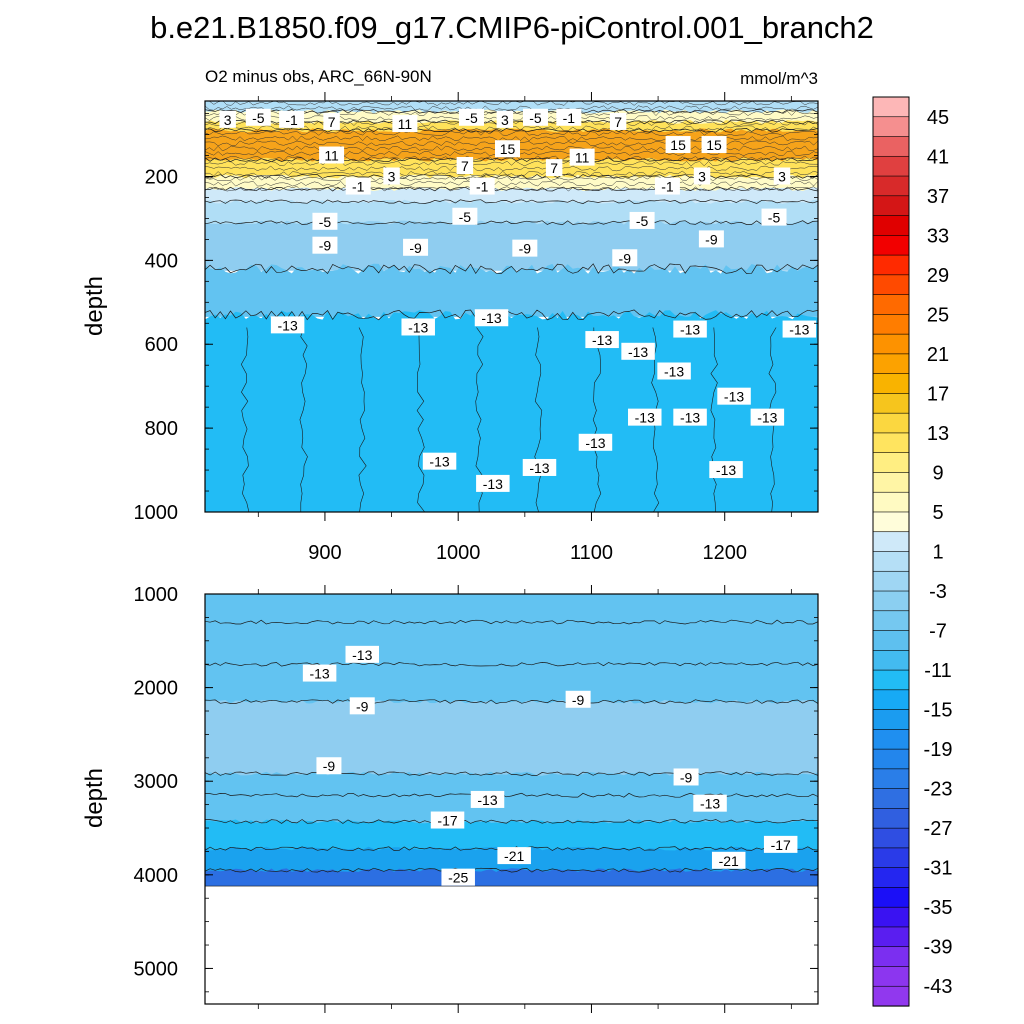  Describe the element at coordinates (728, 860) in the screenshot. I see `contour-label: -21` at that location.